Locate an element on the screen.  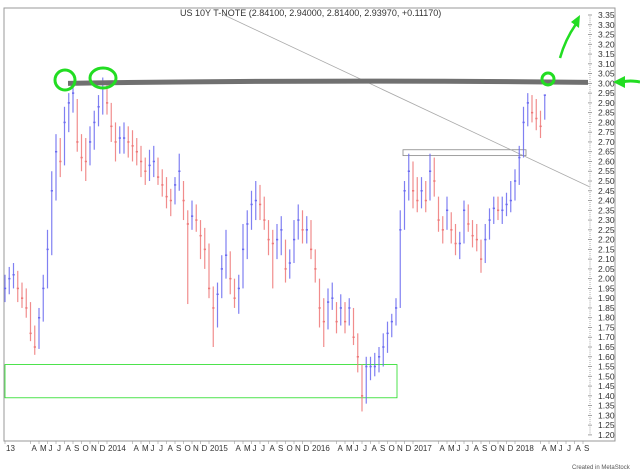
y-tick-label: 2.20 is located at coordinates (606, 240).